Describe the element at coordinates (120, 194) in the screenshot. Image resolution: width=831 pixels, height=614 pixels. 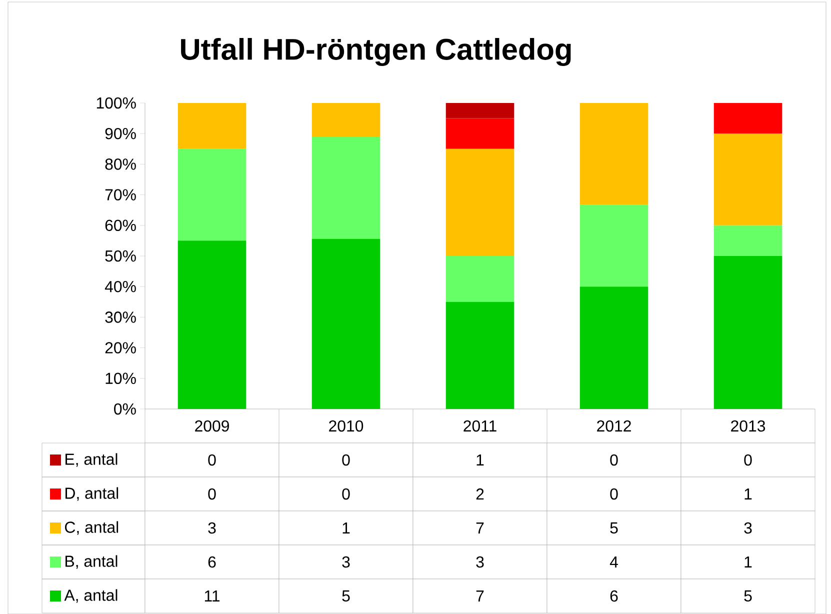
I see `y-tick-label: 70%` at that location.